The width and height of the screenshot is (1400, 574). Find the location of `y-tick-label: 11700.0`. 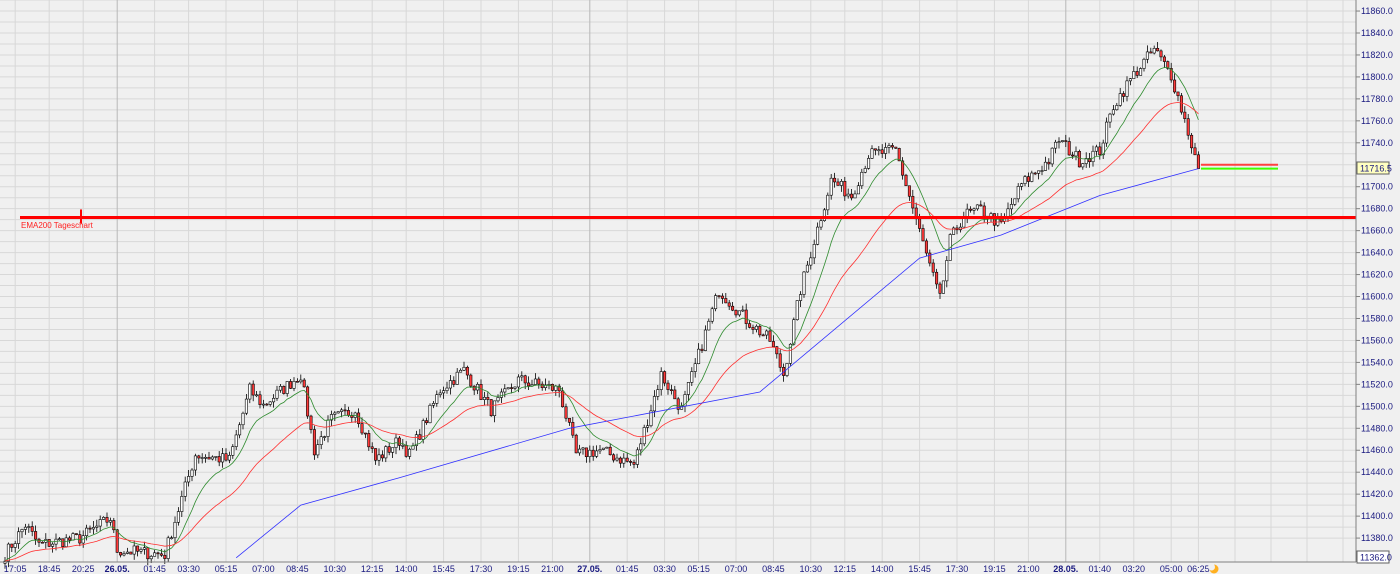

y-tick-label: 11700.0 is located at coordinates (1377, 187).